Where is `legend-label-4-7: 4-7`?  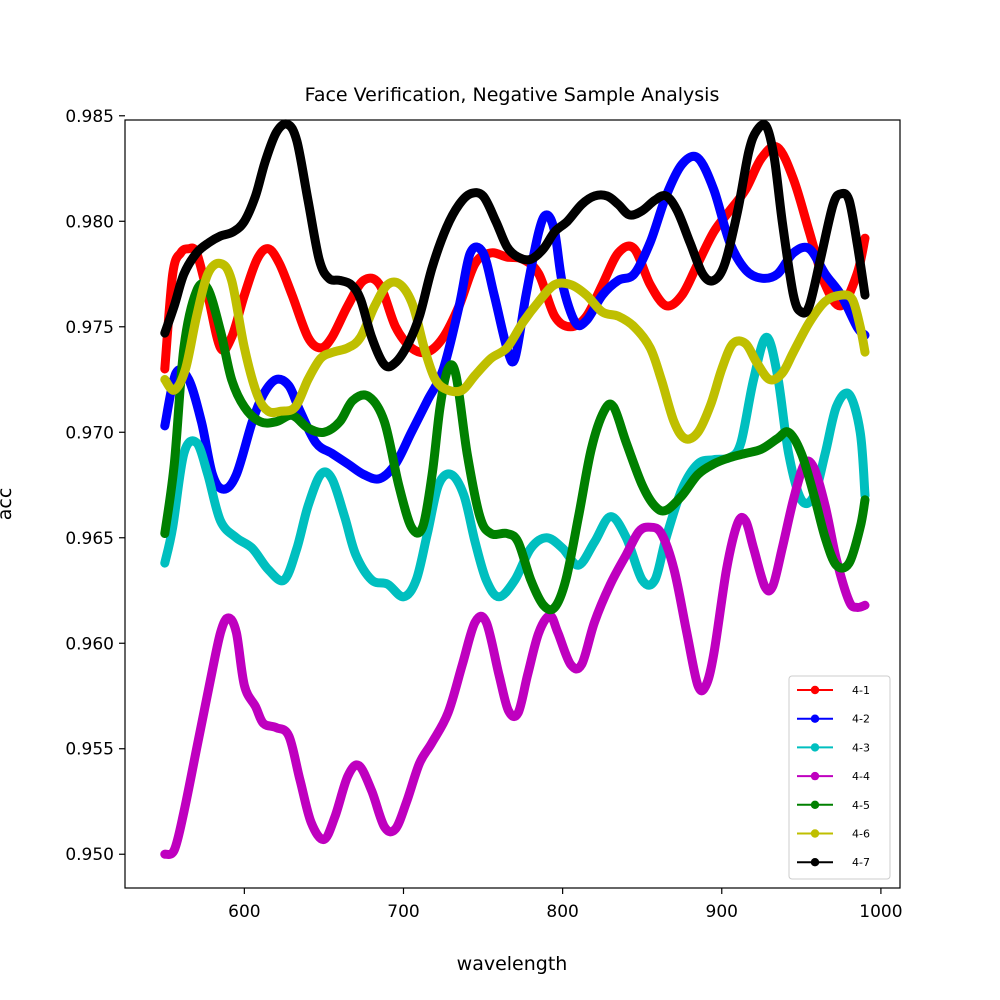
legend-label-4-7: 4-7 is located at coordinates (861, 862).